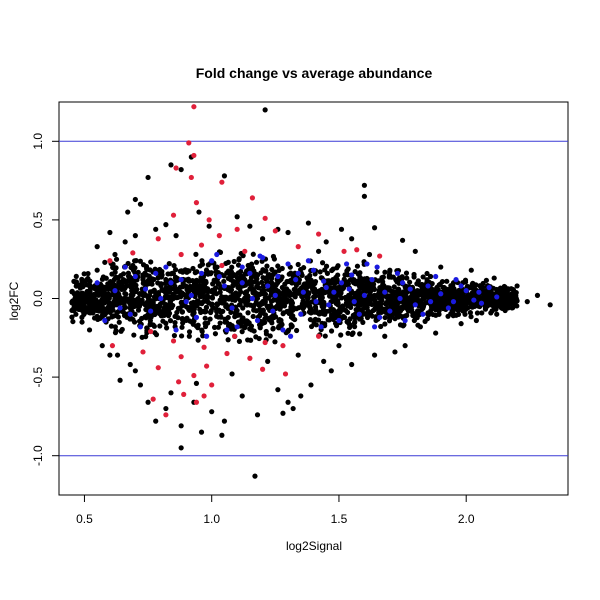 This screenshot has width=600, height=600. What do you see at coordinates (38, 298) in the screenshot?
I see `y-tick-label: 0.0` at bounding box center [38, 298].